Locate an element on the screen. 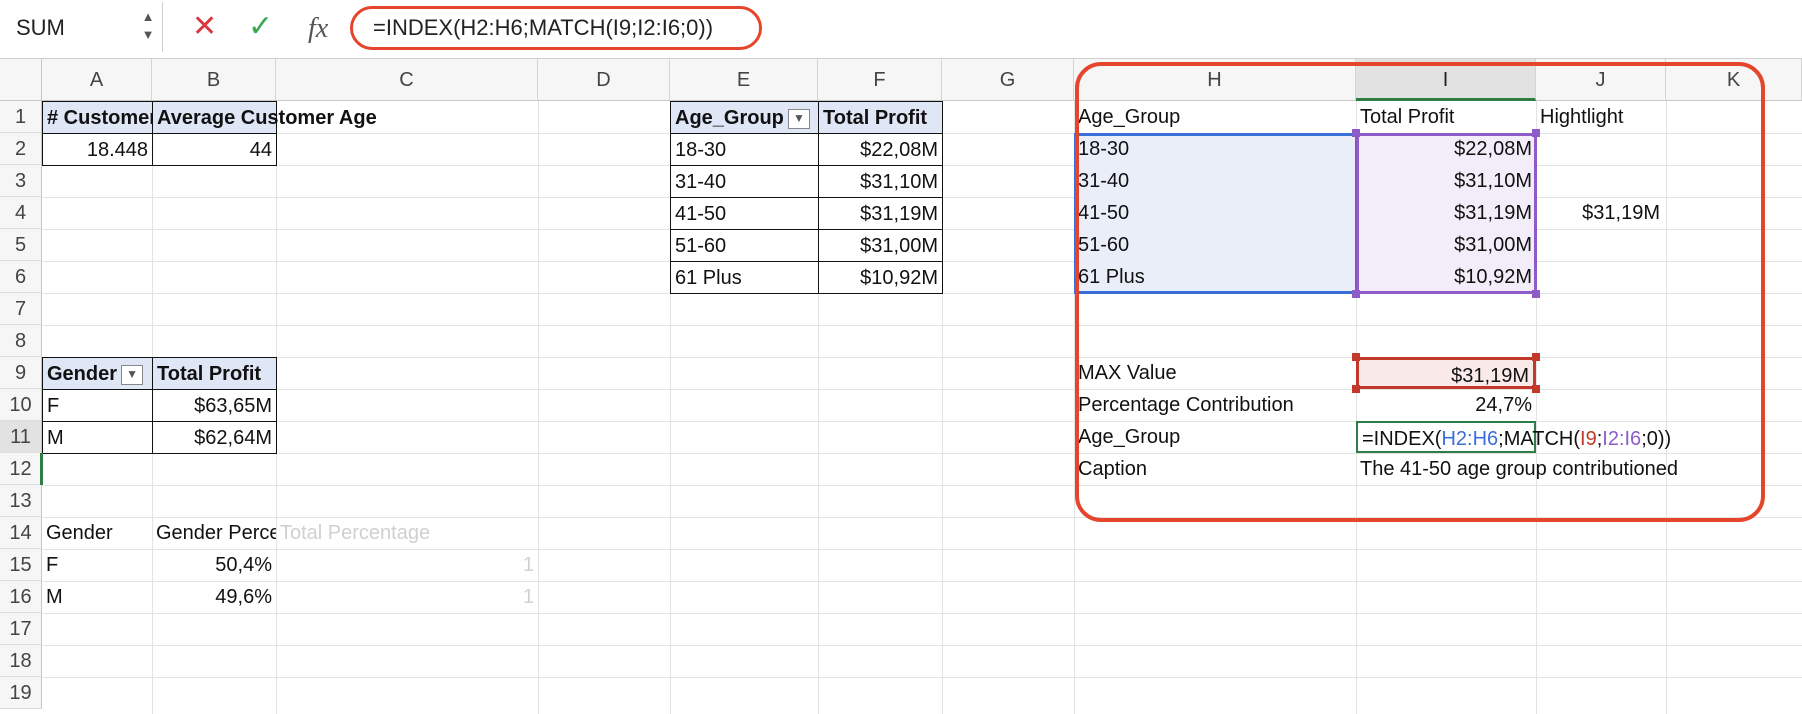  cell-h6: 61 Plus is located at coordinates (1215, 277).